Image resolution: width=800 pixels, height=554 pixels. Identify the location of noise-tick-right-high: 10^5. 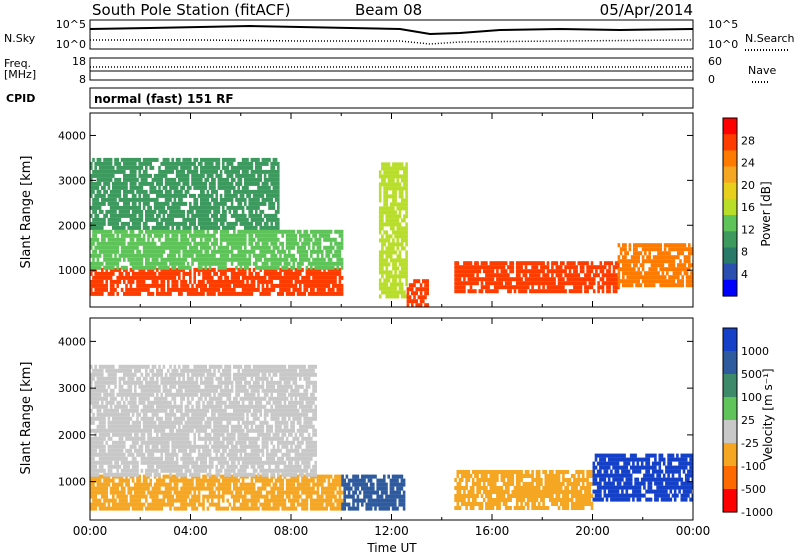
(723, 24).